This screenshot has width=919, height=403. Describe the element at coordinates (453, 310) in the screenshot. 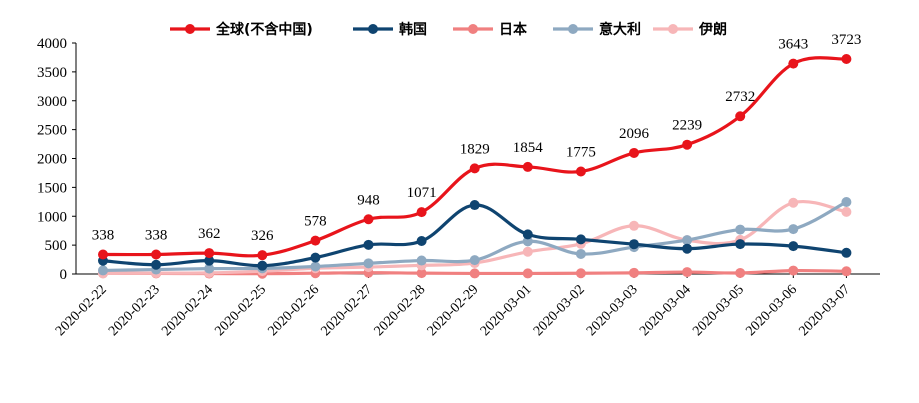

I see `x-tick-label: 2020-02-29` at that location.